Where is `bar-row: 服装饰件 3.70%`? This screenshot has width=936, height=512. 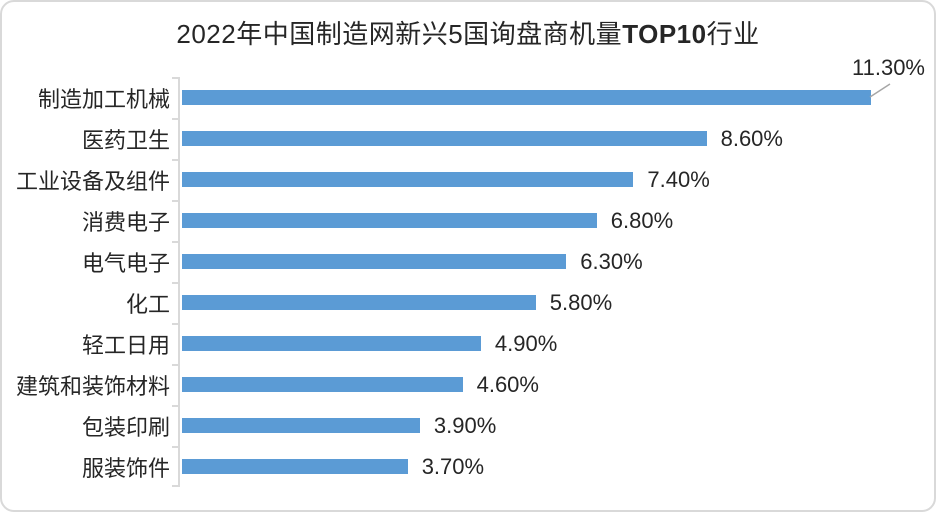 bar-row: 服装饰件 3.70% is located at coordinates (468, 466).